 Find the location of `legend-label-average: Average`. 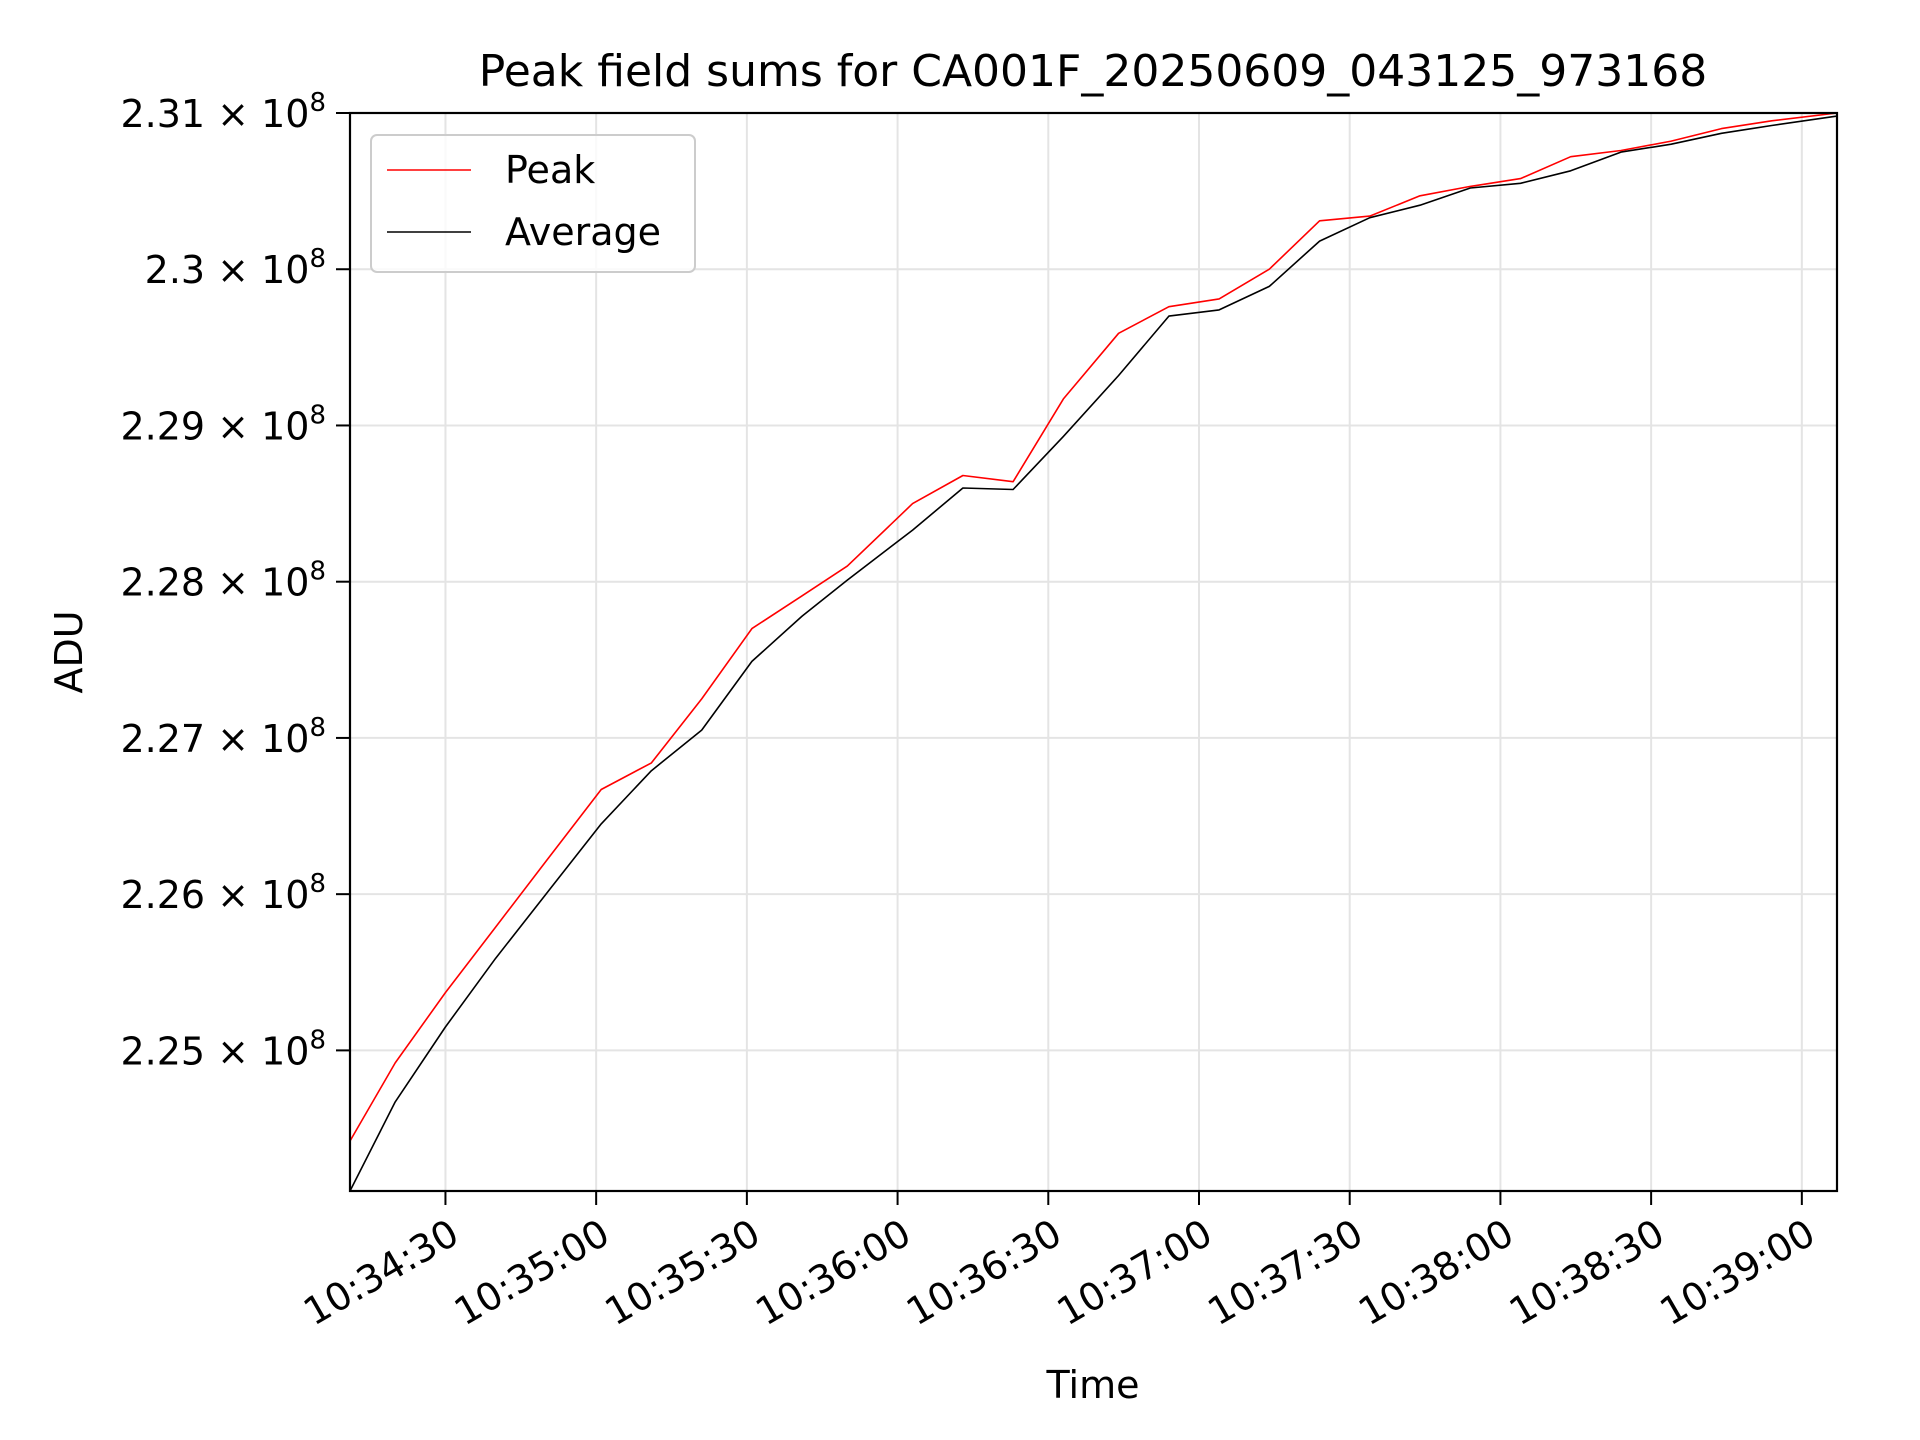

legend-label-average: Average is located at coordinates (583, 232).